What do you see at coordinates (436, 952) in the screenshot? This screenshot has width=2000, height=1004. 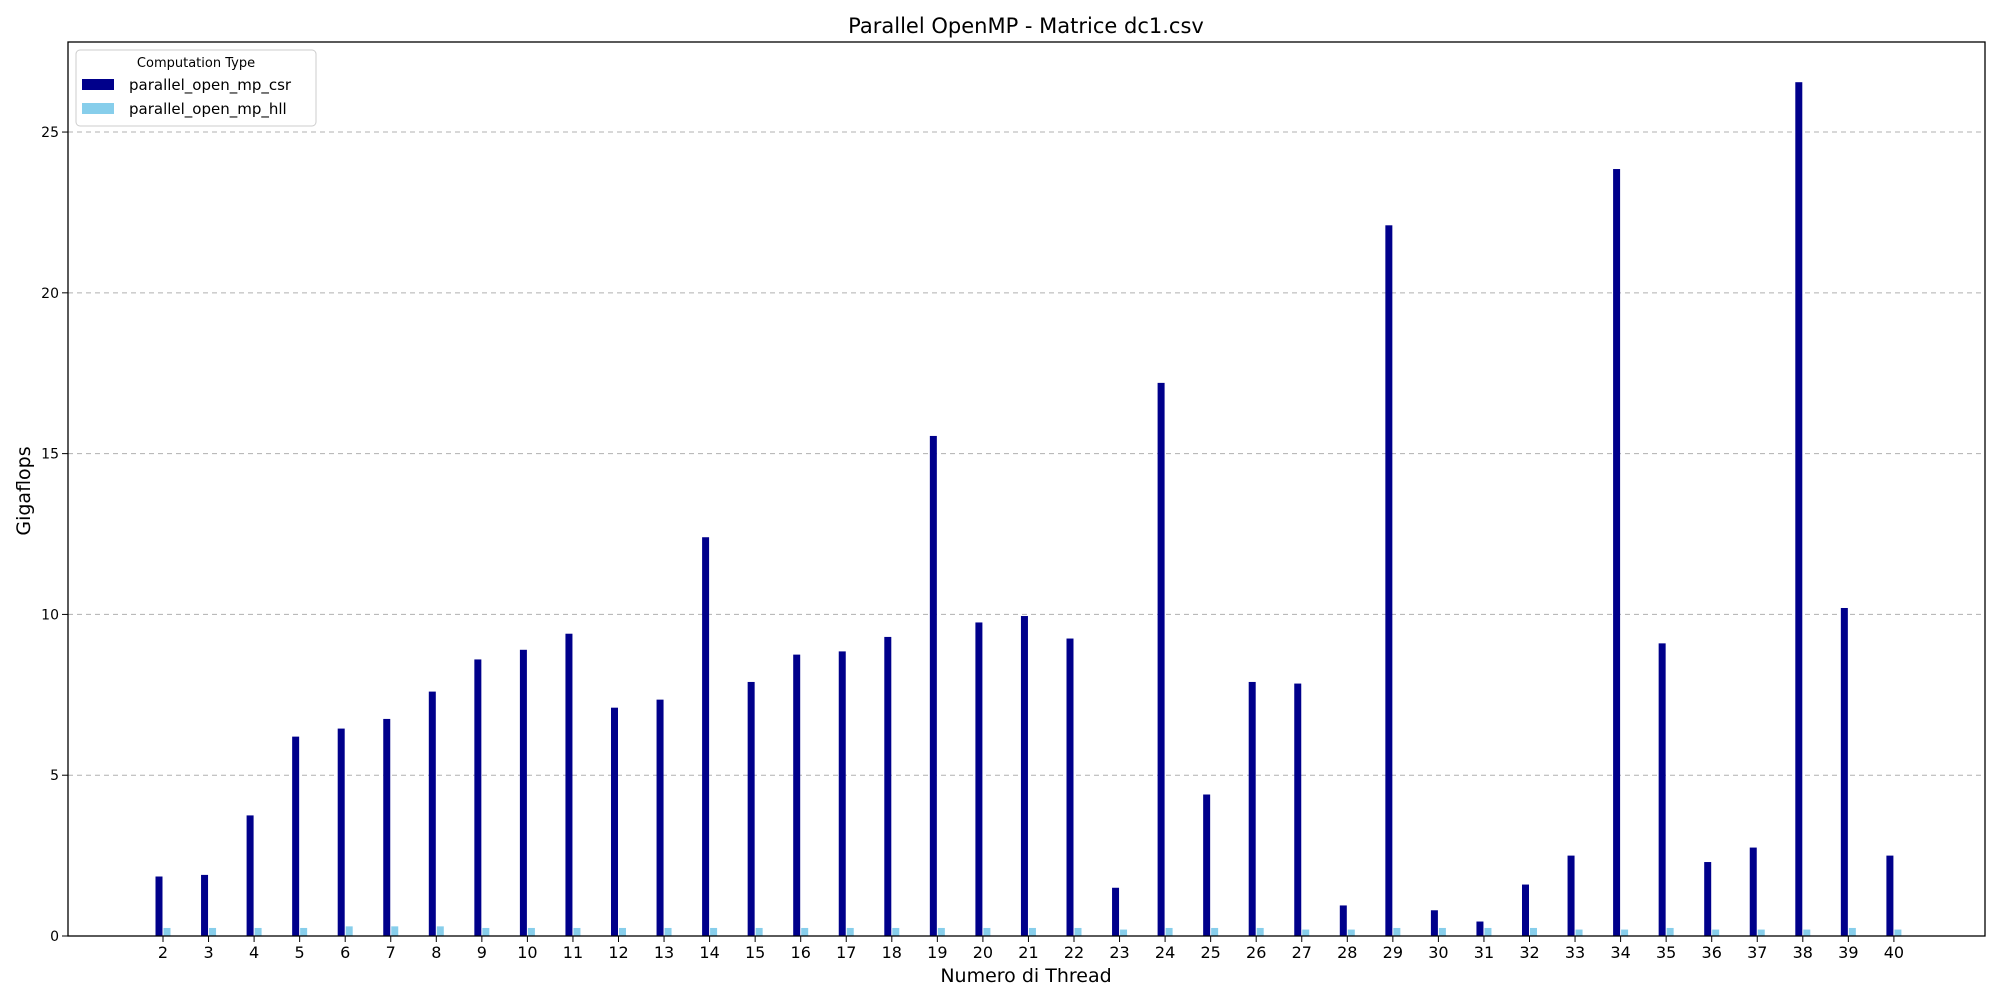 I see `x-tick-label: 8` at bounding box center [436, 952].